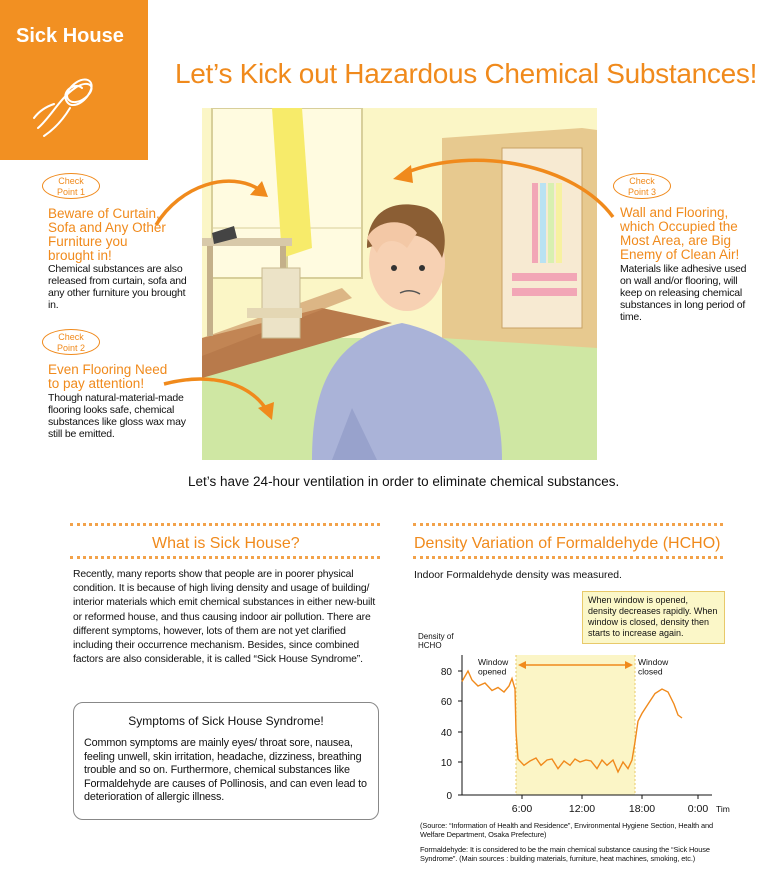 The image size is (783, 874). I want to click on symptoms-box, so click(226, 761).